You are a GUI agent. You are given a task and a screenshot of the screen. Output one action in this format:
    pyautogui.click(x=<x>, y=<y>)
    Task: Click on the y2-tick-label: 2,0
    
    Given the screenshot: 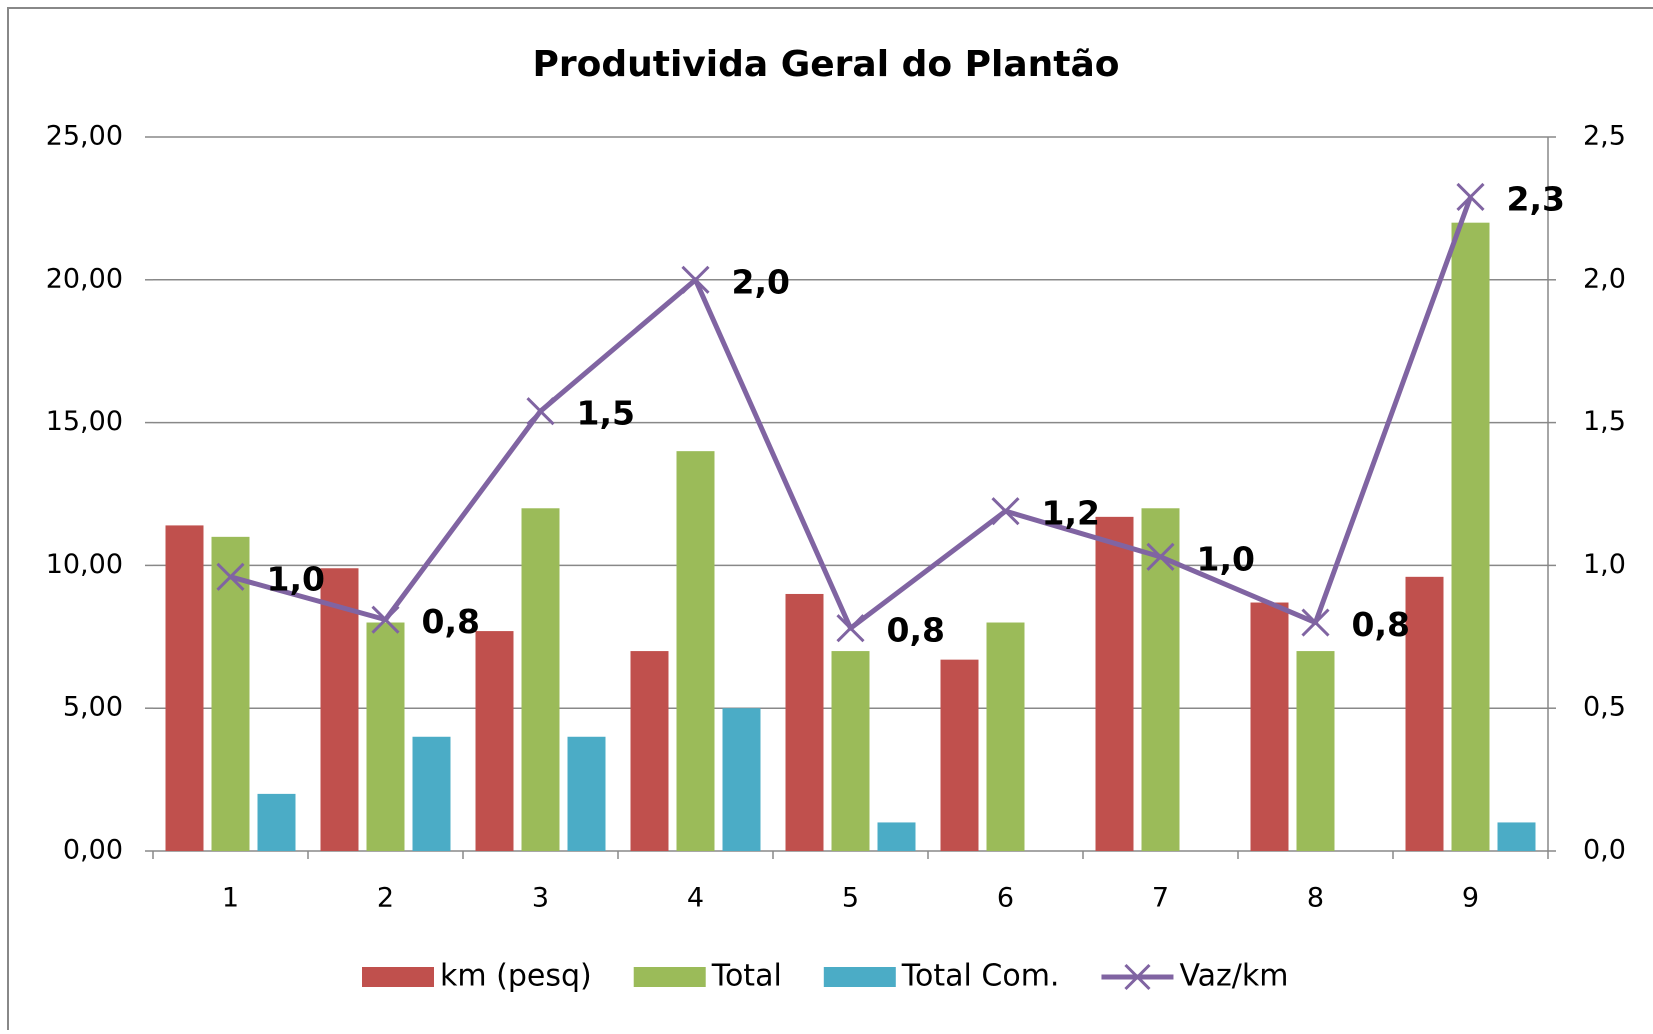 What is the action you would take?
    pyautogui.click(x=1604, y=278)
    